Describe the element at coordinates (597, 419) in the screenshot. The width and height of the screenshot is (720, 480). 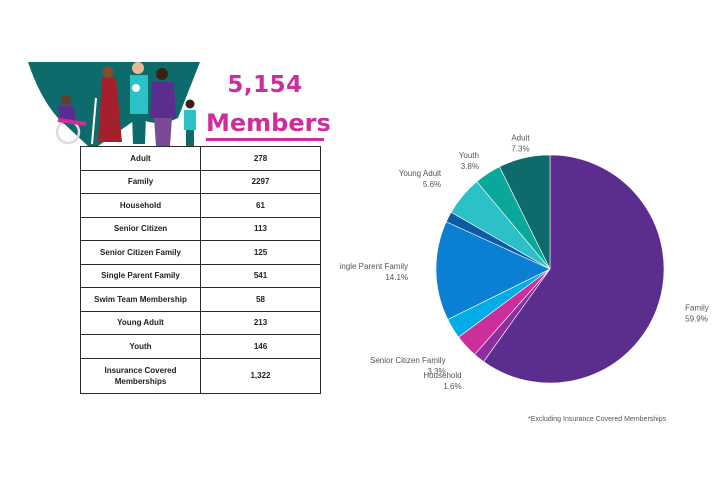
I see `footnote: *Excluding Insurance Covered Memberships` at that location.